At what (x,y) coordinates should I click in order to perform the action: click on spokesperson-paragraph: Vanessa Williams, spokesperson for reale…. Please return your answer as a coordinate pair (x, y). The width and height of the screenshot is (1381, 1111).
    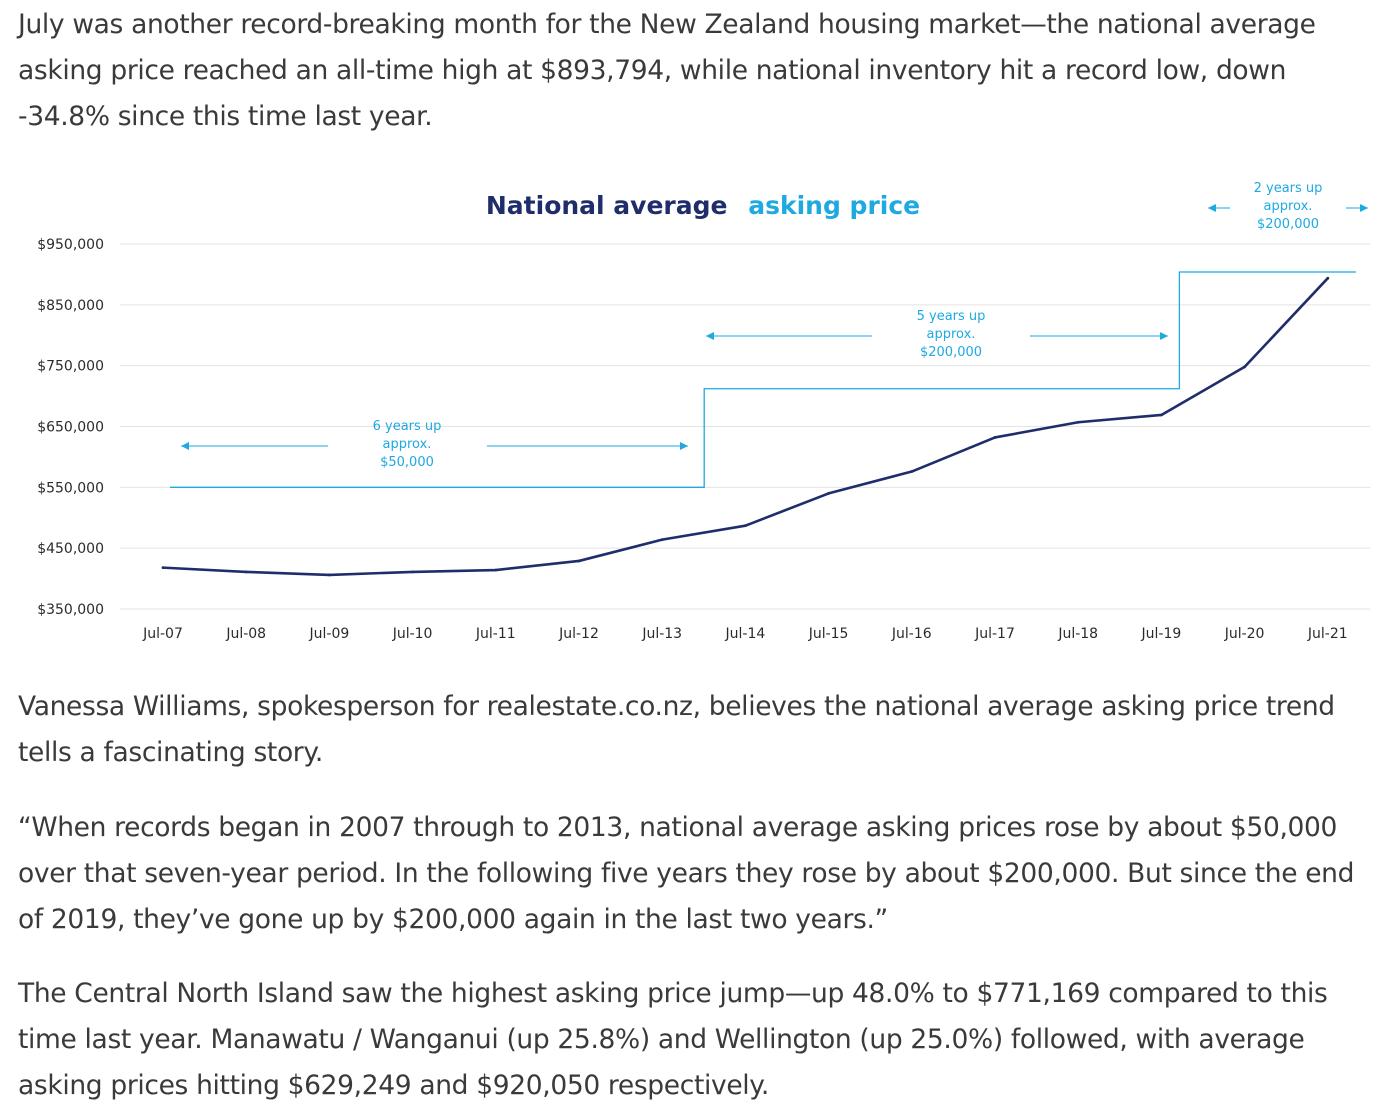
    Looking at the image, I should click on (676, 729).